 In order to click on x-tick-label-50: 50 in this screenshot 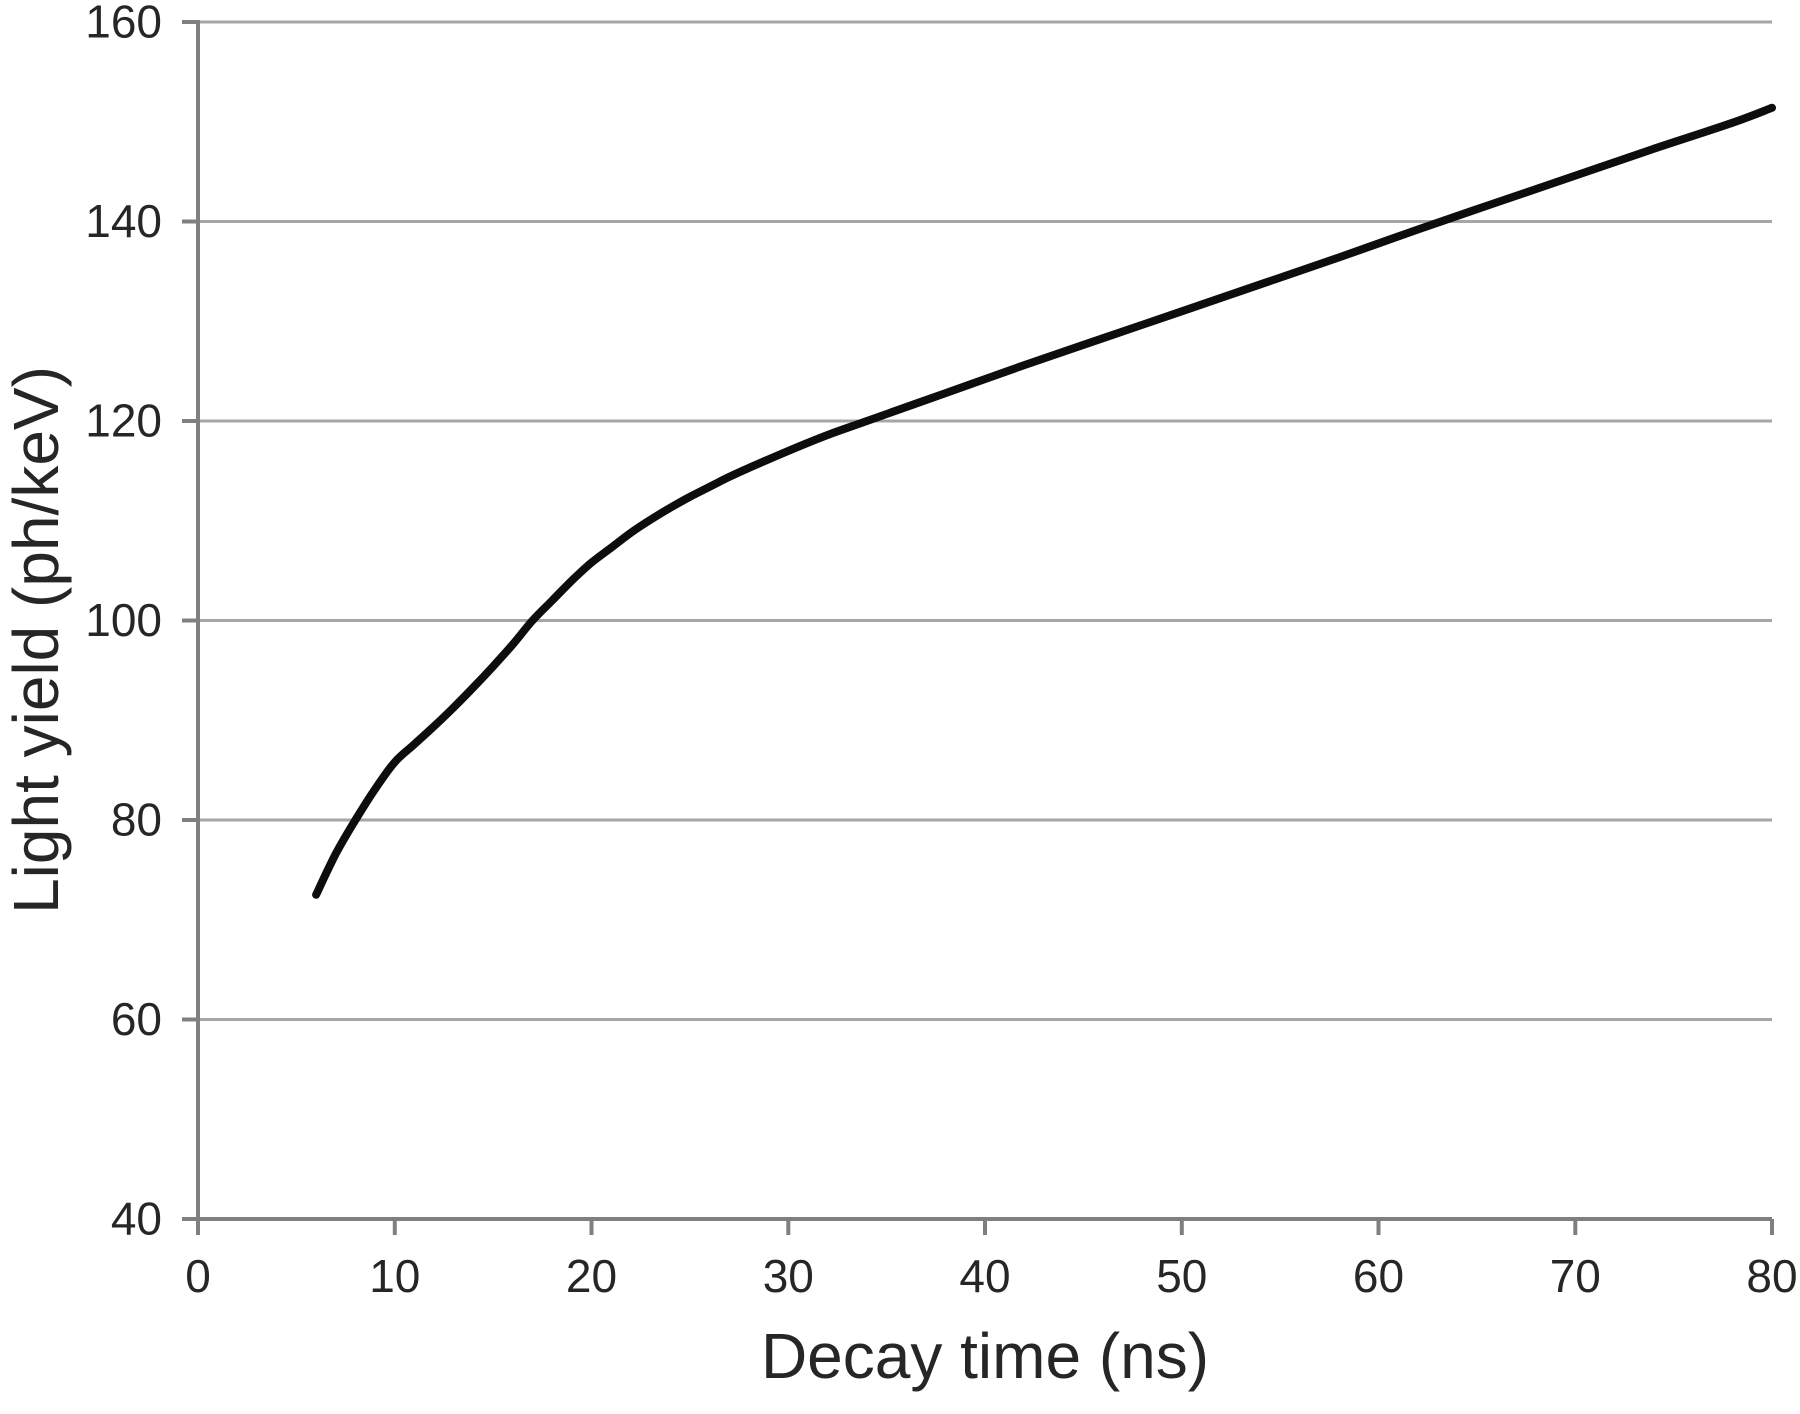, I will do `click(1181, 1276)`.